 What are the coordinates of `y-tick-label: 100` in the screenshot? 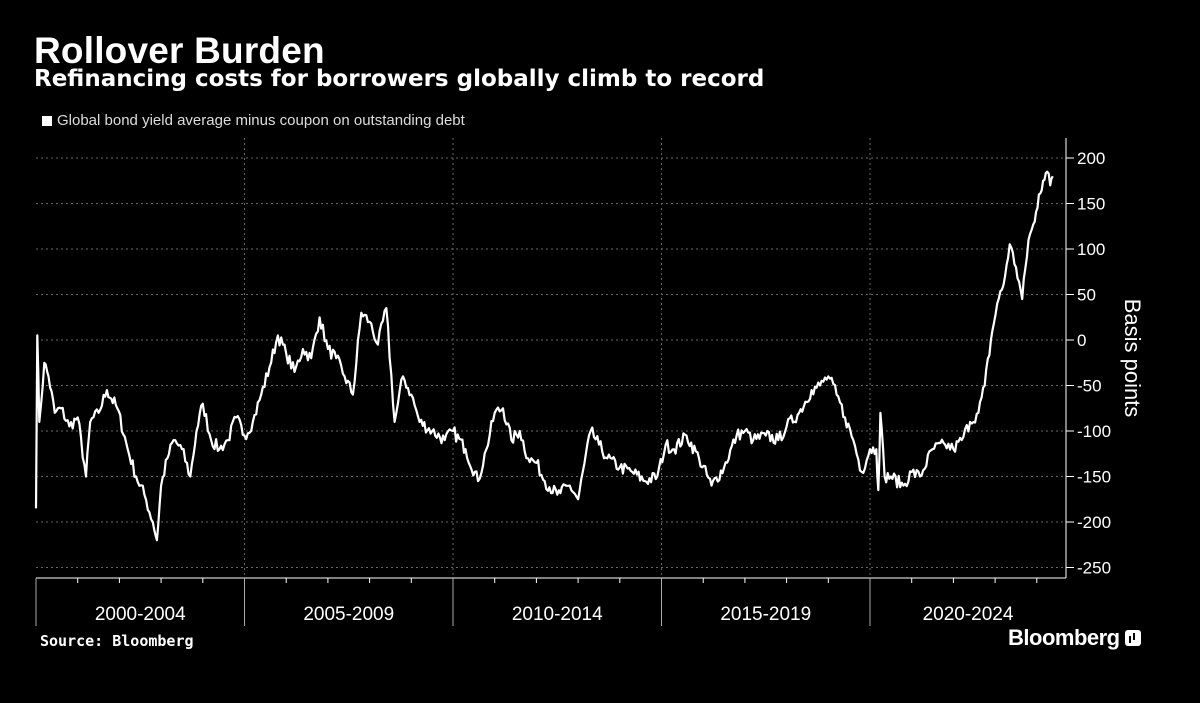 It's located at (1091, 249).